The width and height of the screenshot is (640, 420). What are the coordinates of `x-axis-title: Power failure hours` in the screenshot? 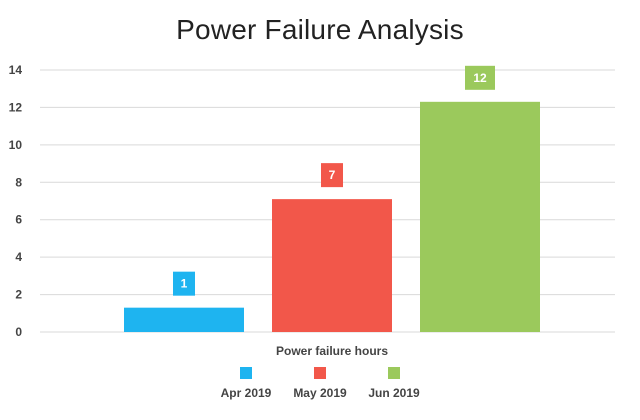 It's located at (332, 351).